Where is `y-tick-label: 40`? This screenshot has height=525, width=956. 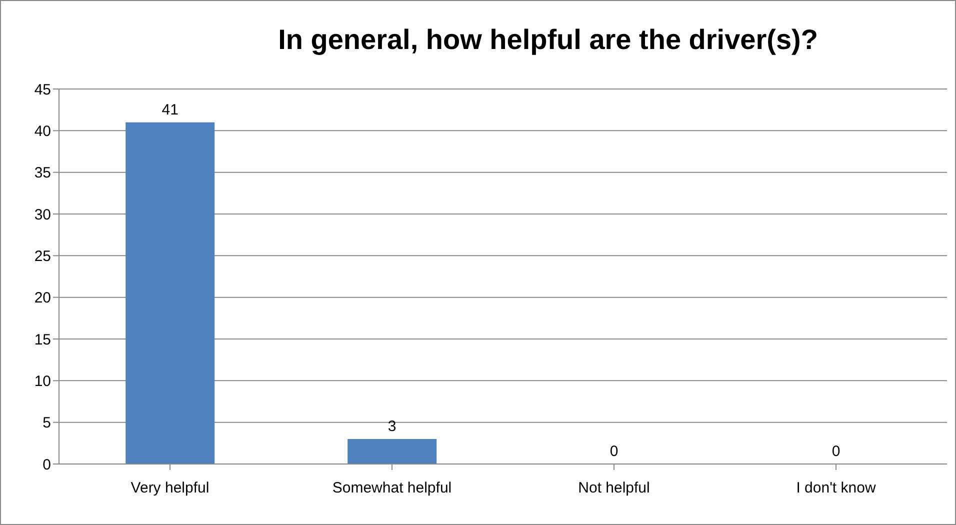
y-tick-label: 40 is located at coordinates (42, 131).